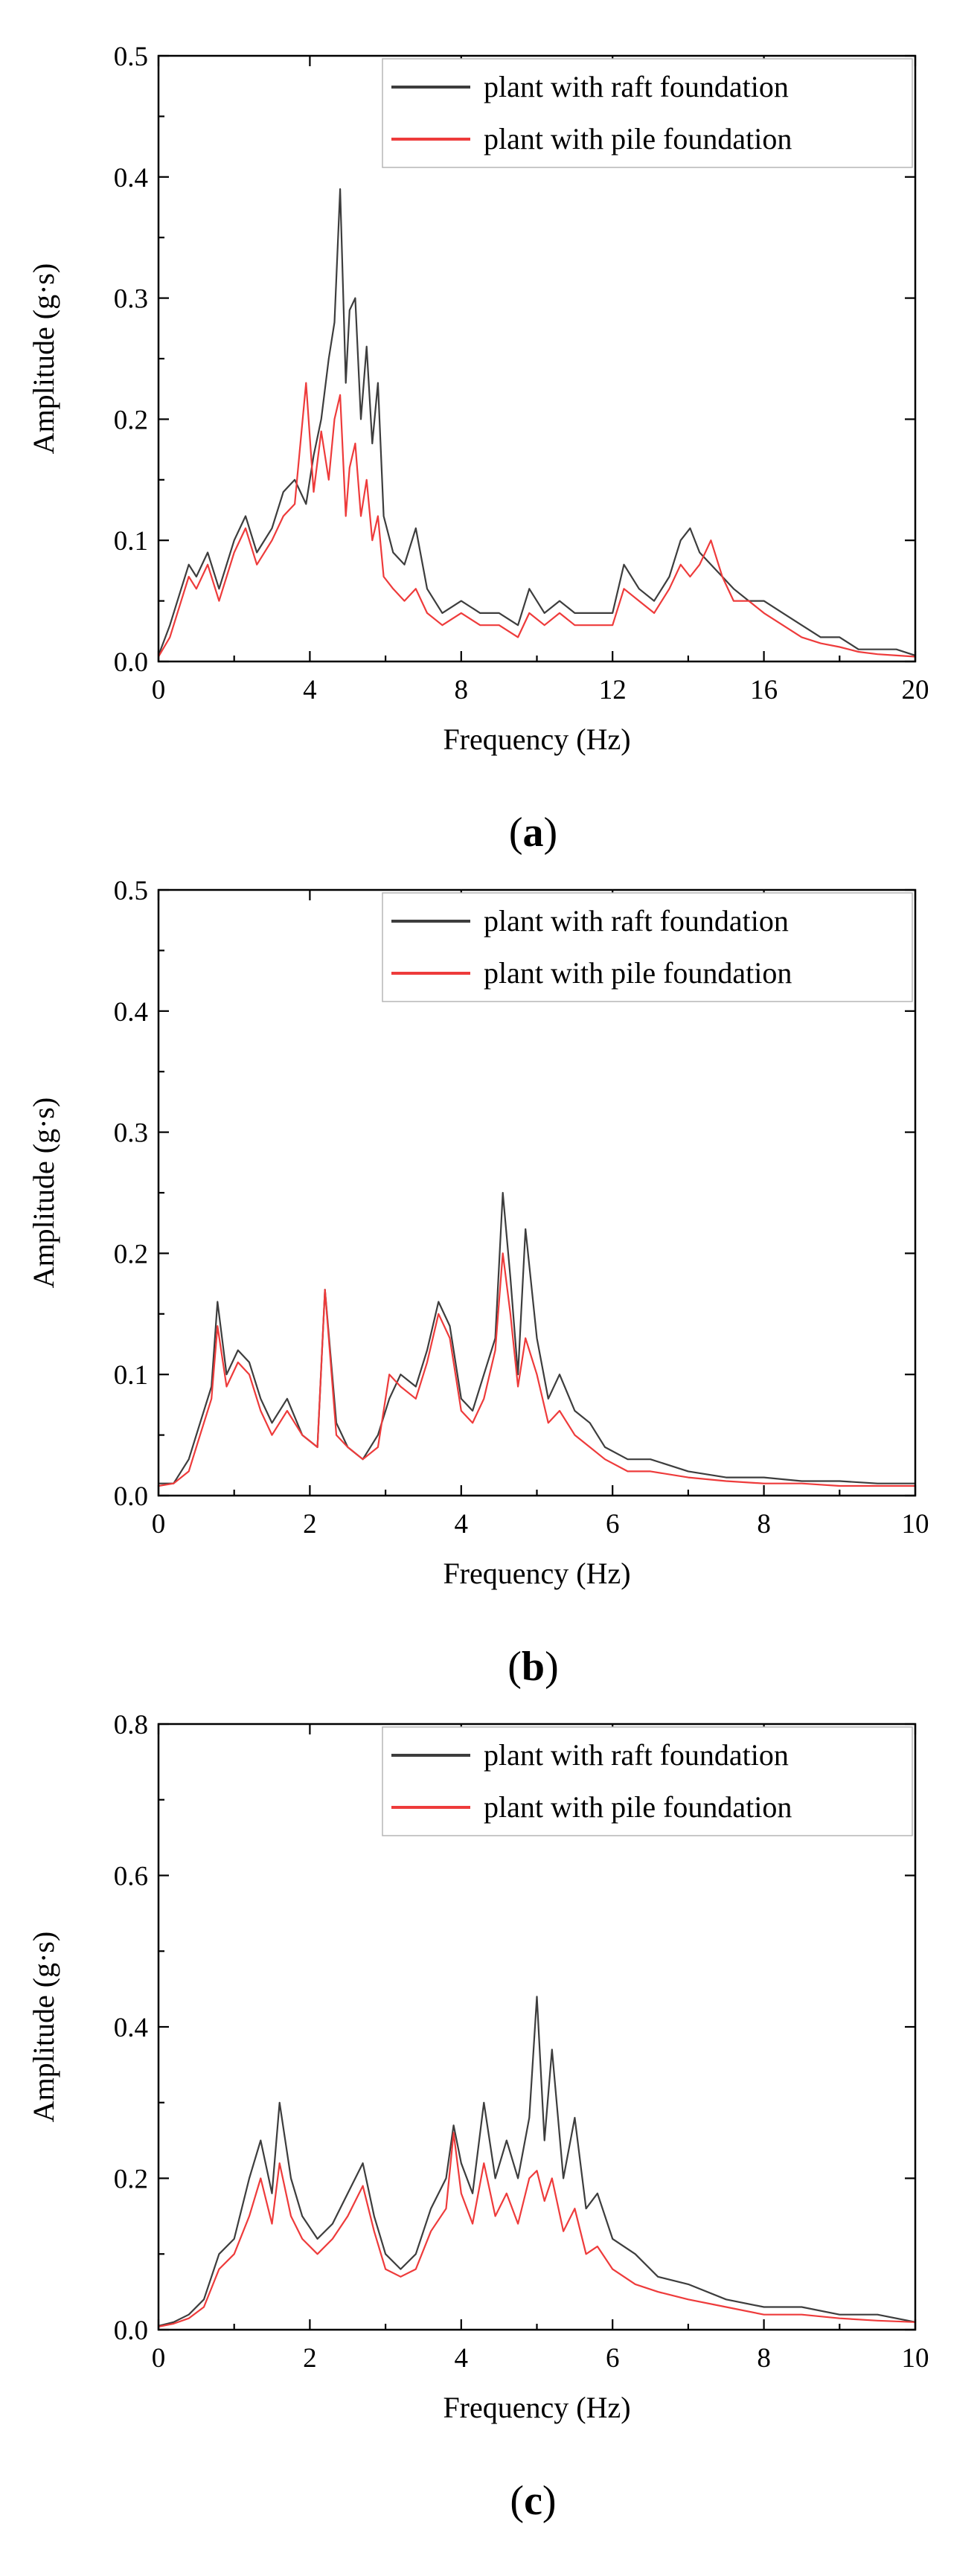 Image resolution: width=980 pixels, height=2576 pixels. I want to click on panel-letter: c, so click(533, 2501).